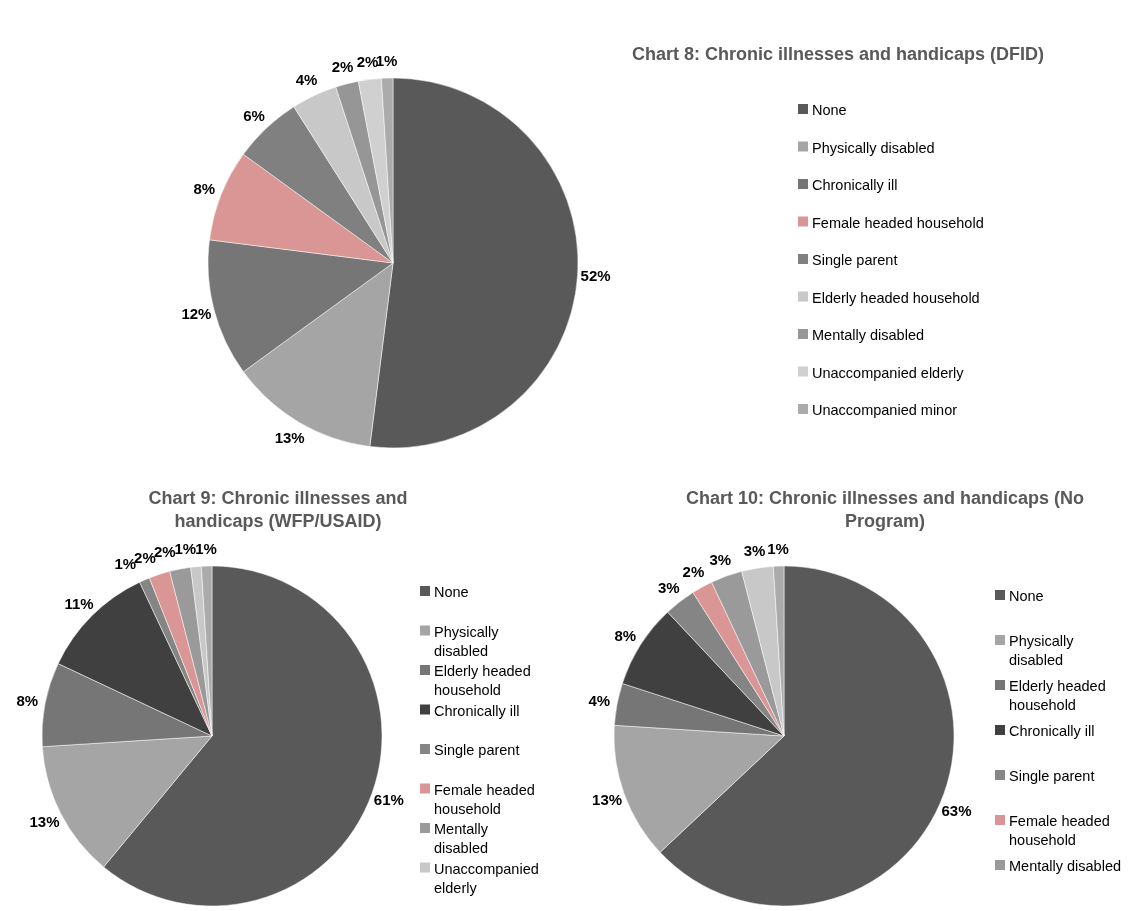 This screenshot has height=911, width=1147. I want to click on data-label: 6%, so click(254, 115).